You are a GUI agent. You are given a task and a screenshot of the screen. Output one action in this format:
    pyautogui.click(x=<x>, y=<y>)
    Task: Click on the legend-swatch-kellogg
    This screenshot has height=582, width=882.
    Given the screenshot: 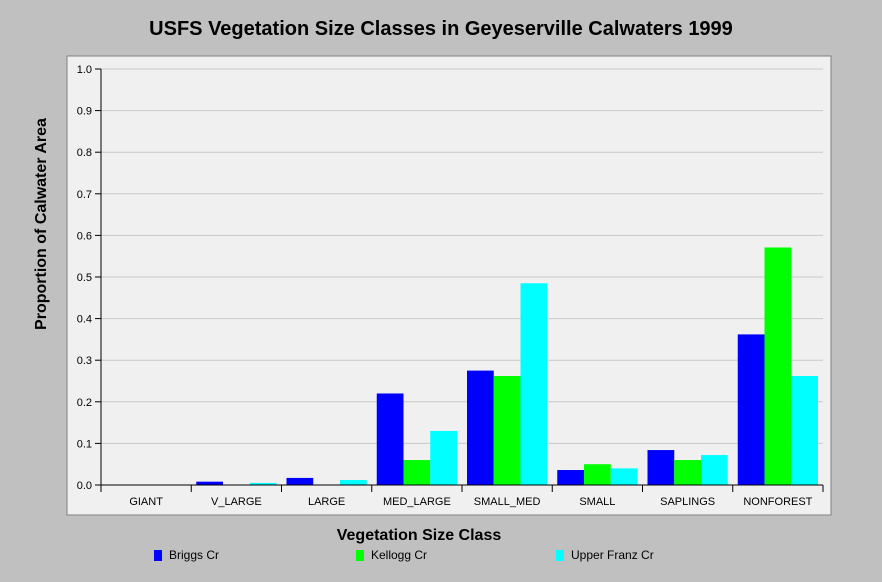 What is the action you would take?
    pyautogui.click(x=360, y=555)
    